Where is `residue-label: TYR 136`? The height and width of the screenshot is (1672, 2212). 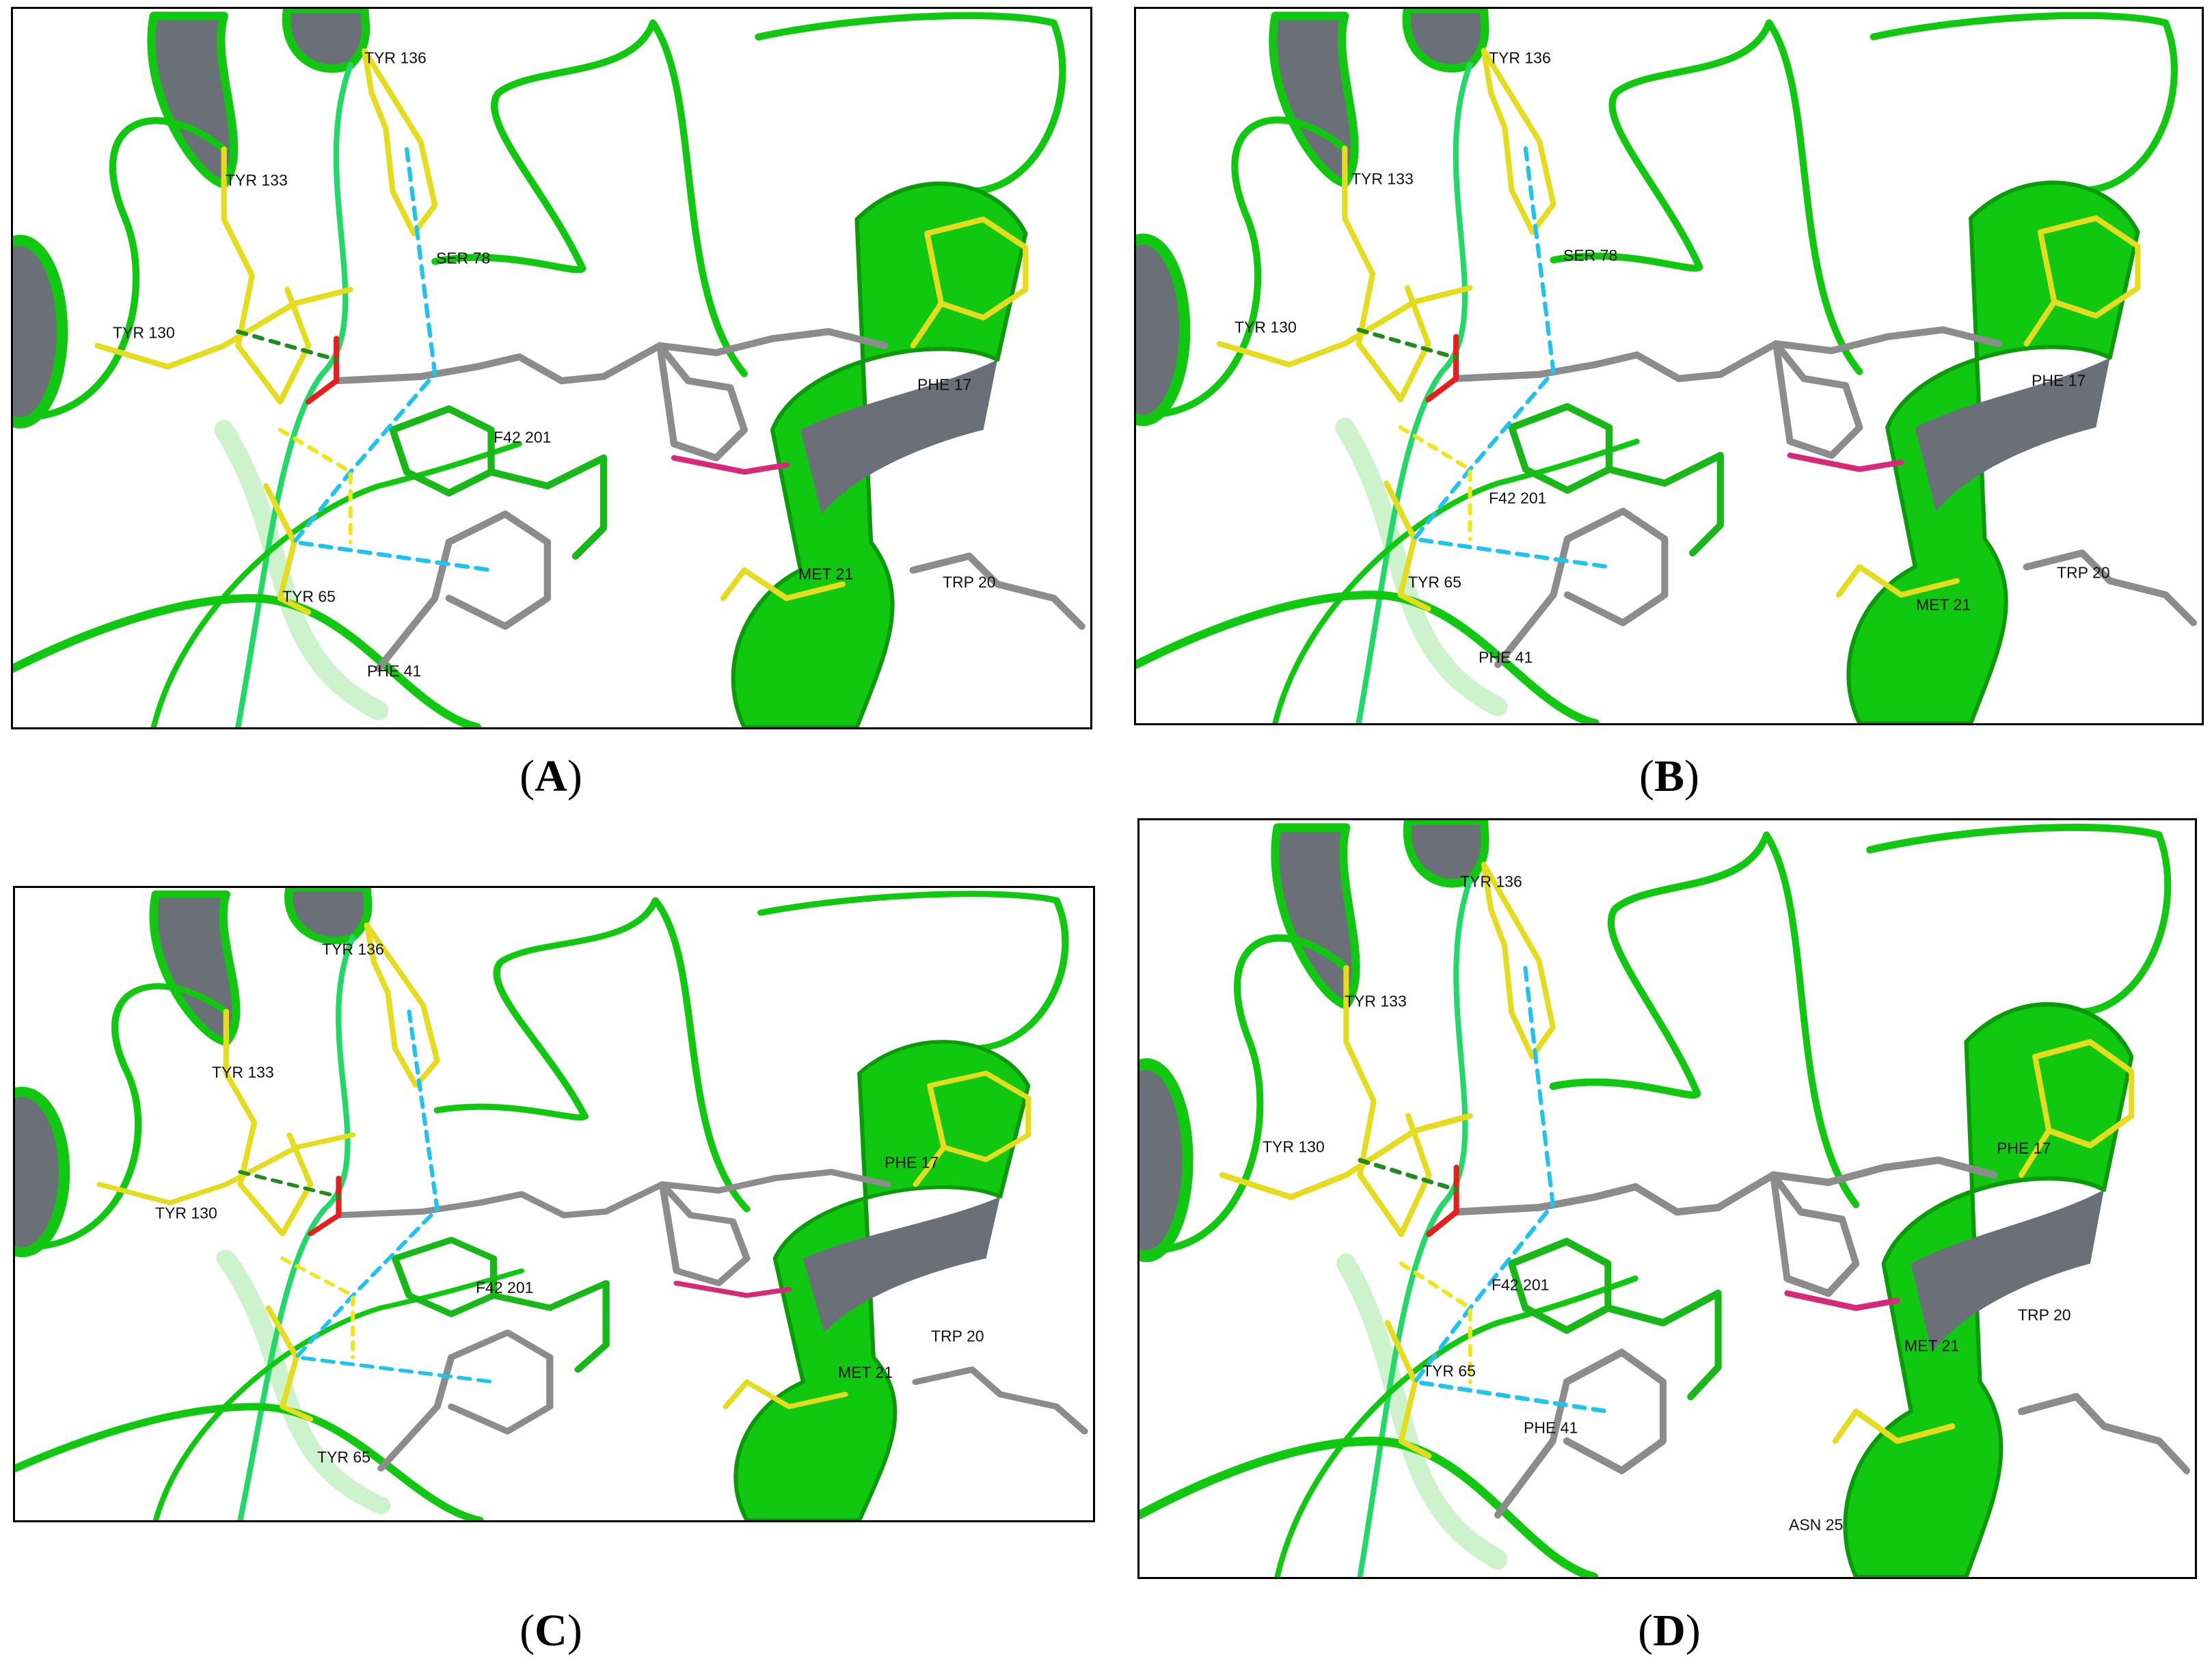
residue-label: TYR 136 is located at coordinates (1491, 882).